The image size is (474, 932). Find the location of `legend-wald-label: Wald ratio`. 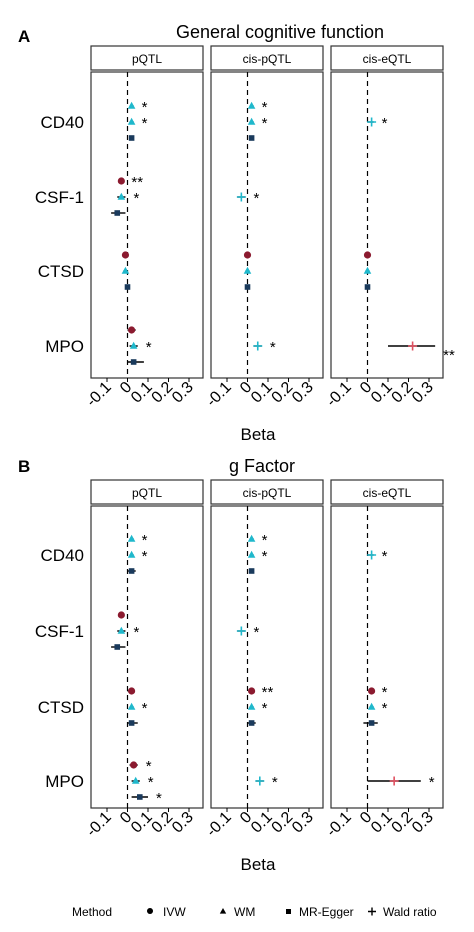

legend-wald-label: Wald ratio is located at coordinates (410, 912).